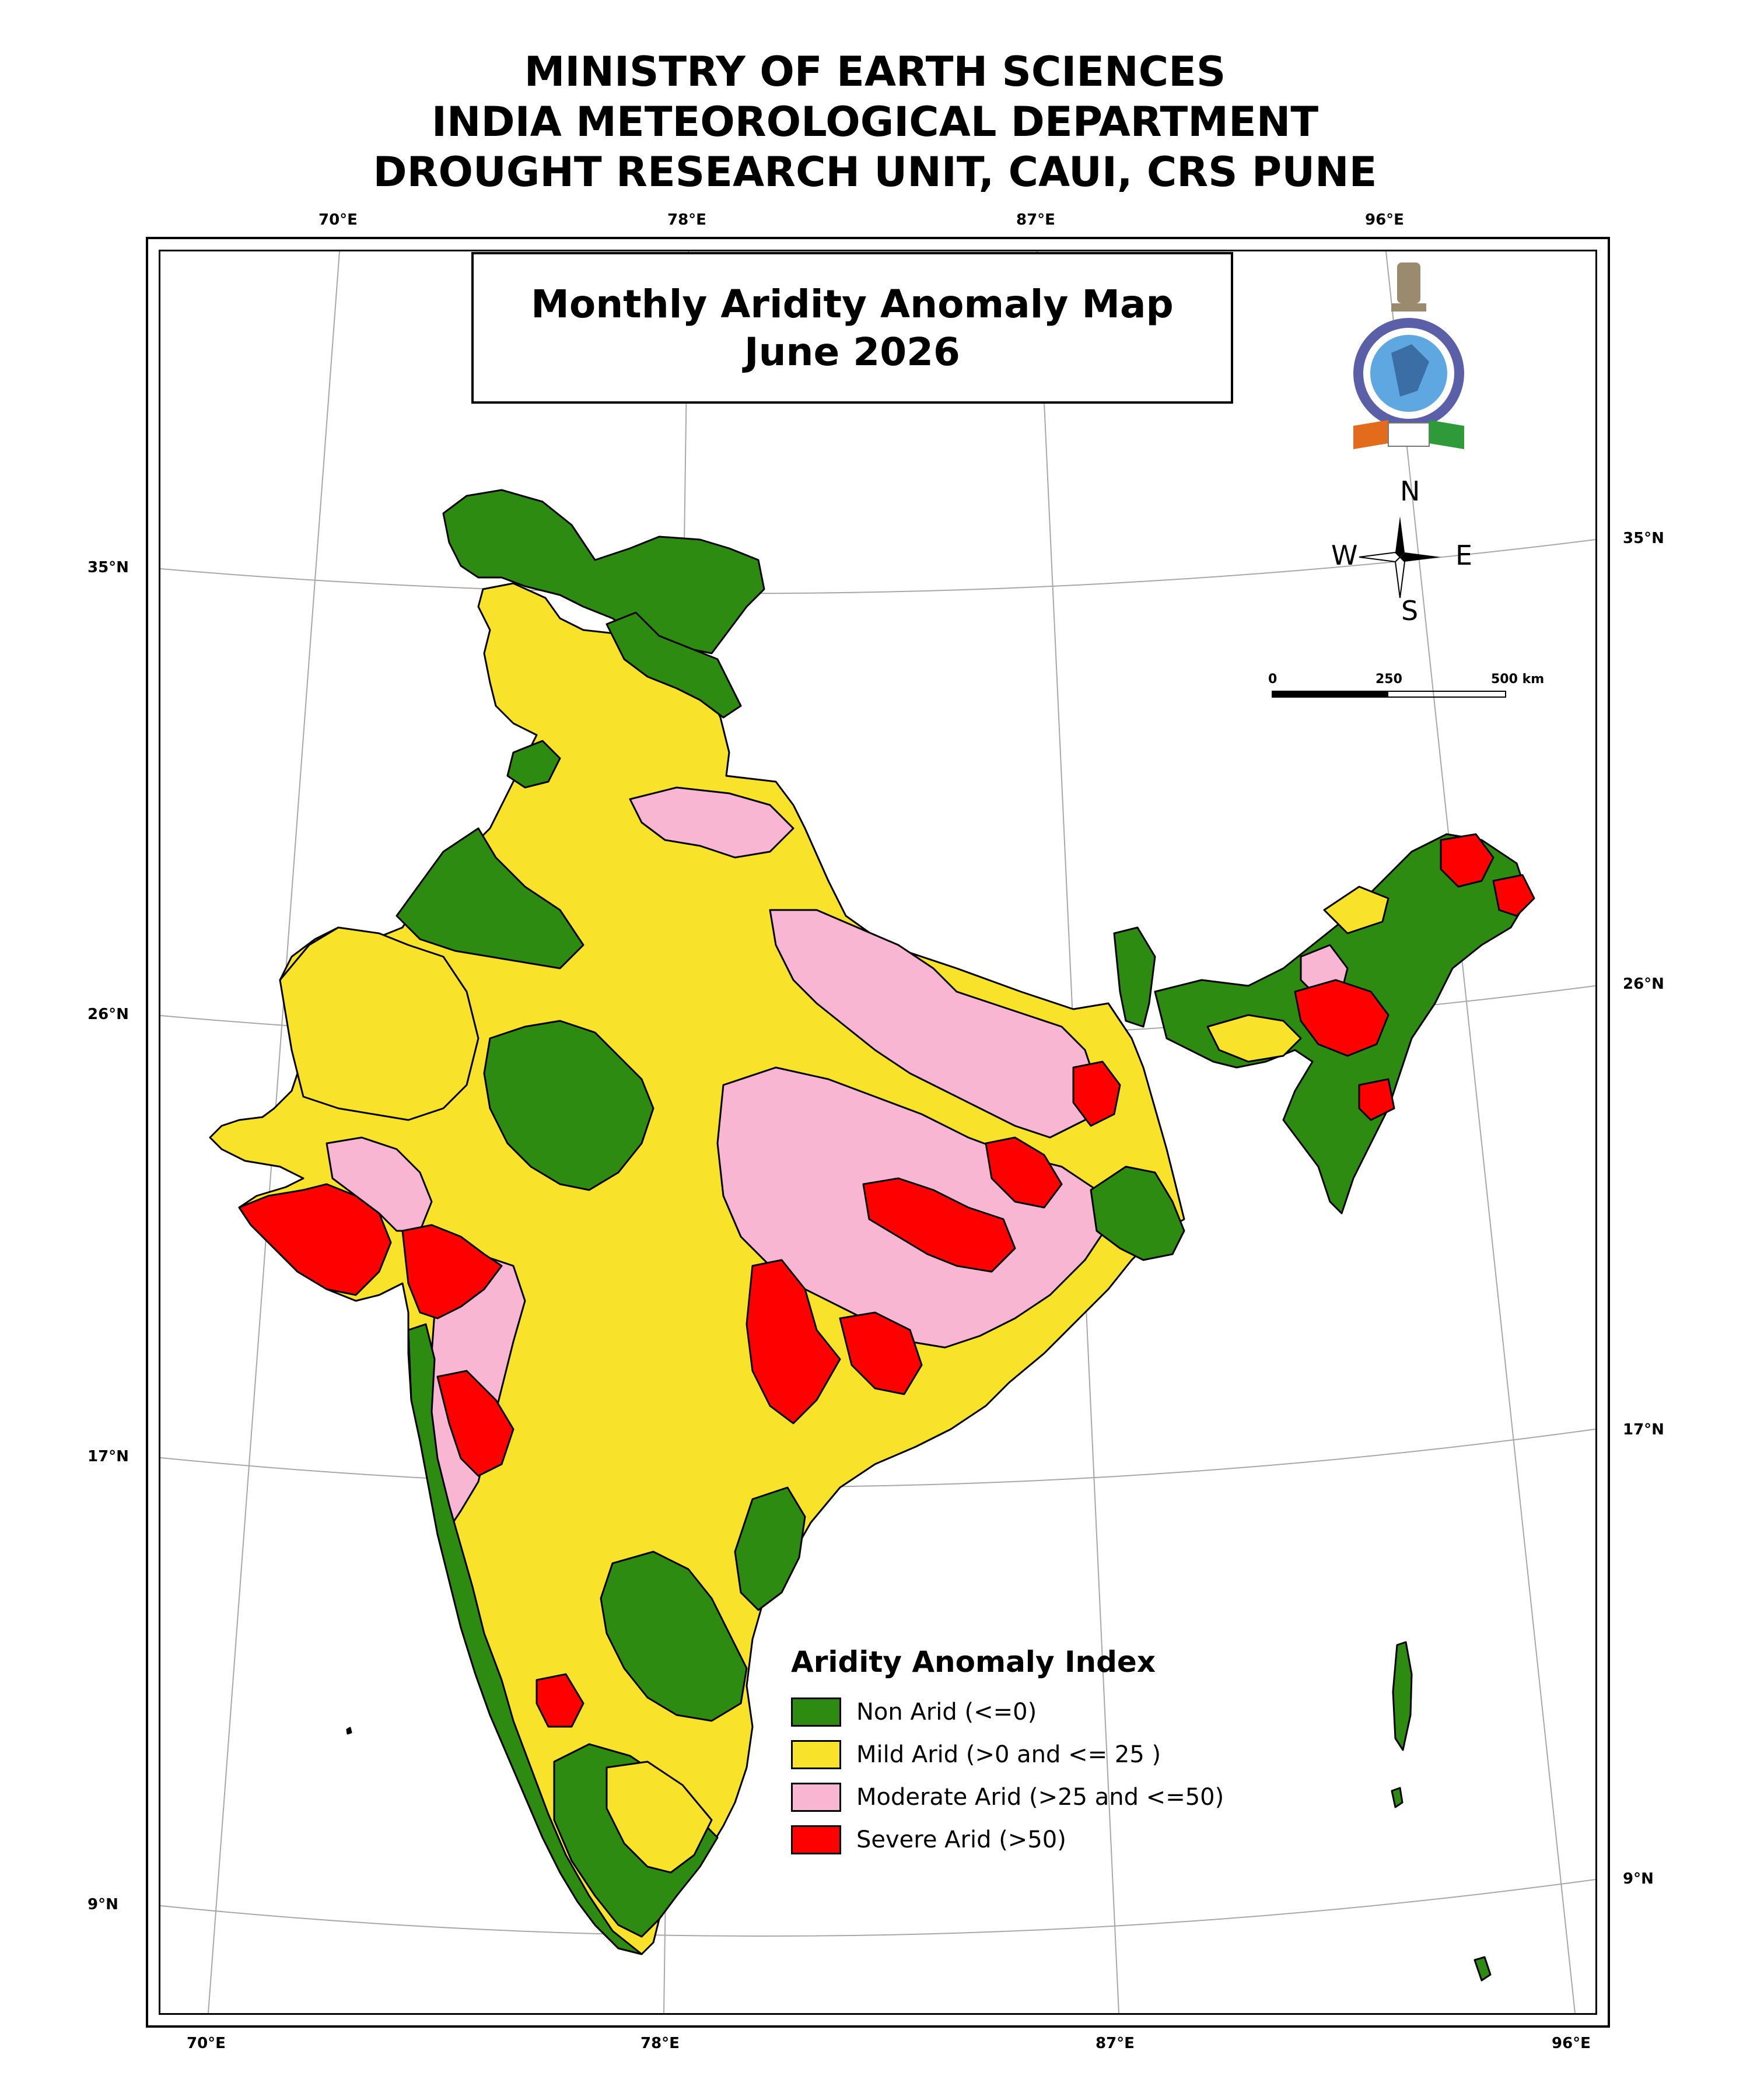 This screenshot has width=1750, height=2100. I want to click on legend-swatch-non-arid, so click(816, 1712).